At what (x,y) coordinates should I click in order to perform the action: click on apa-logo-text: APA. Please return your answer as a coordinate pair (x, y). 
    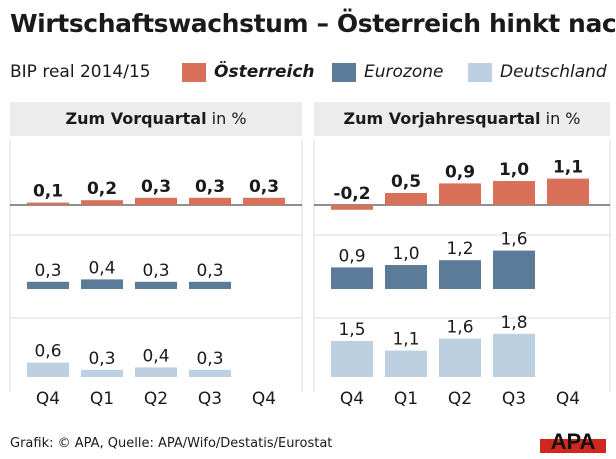
    Looking at the image, I should click on (573, 441).